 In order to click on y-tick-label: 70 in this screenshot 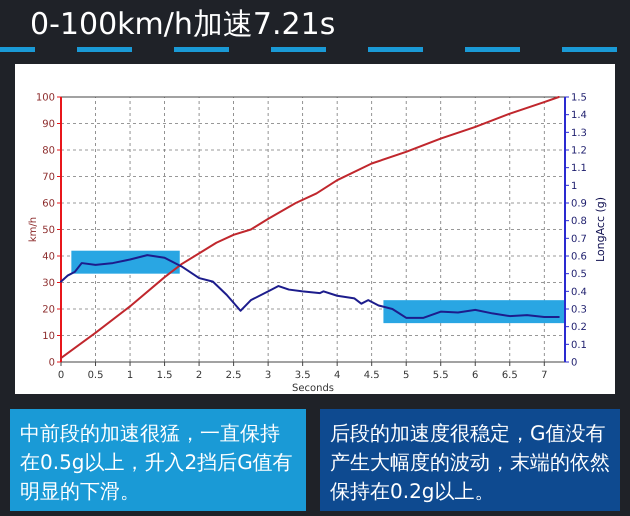, I will do `click(48, 177)`.